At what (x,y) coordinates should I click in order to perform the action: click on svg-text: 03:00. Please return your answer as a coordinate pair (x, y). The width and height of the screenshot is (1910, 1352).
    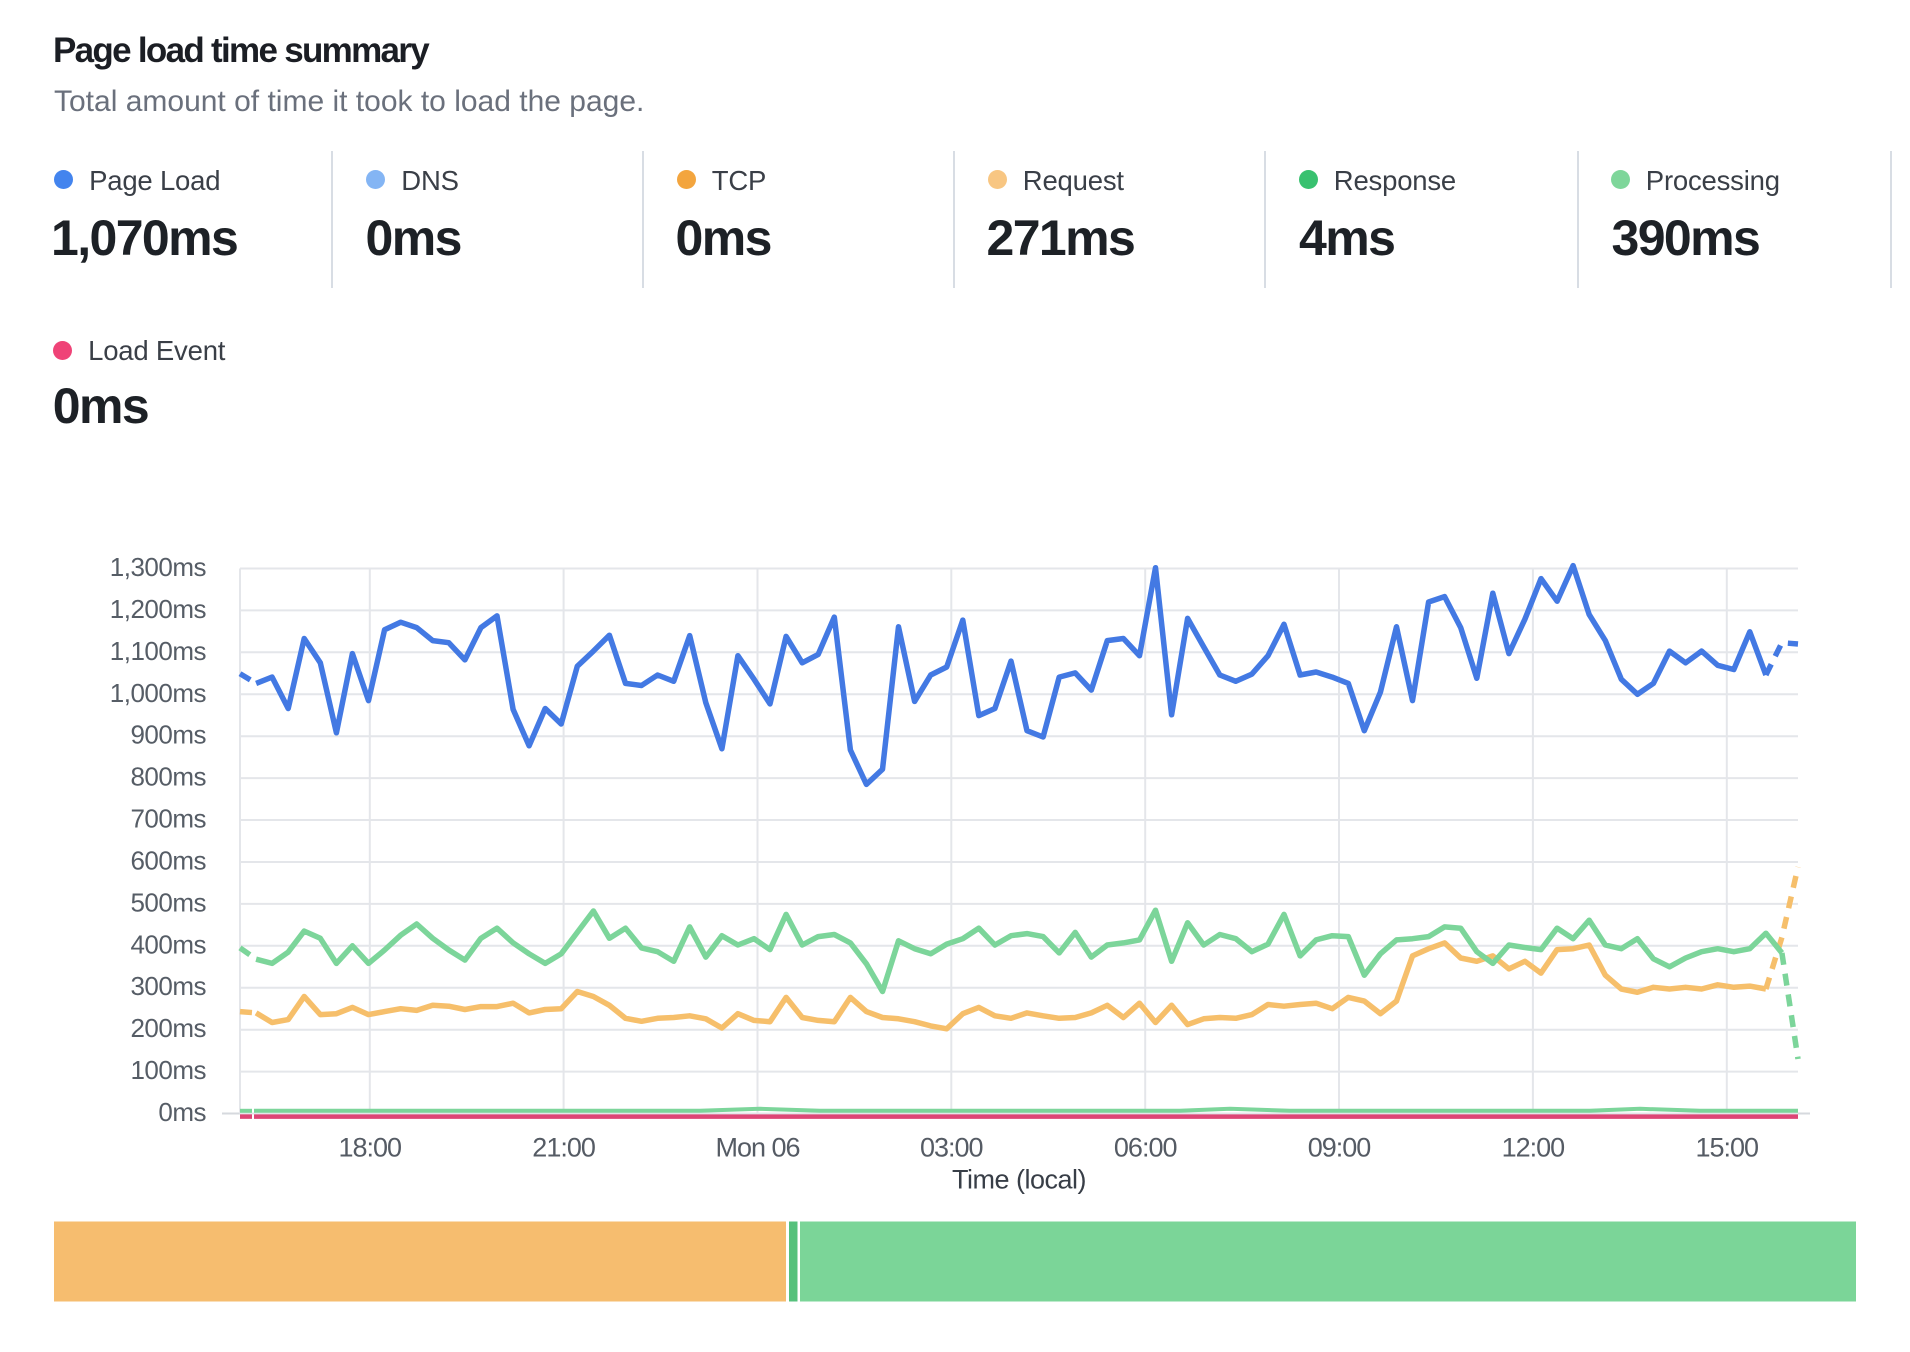
    Looking at the image, I should click on (951, 1148).